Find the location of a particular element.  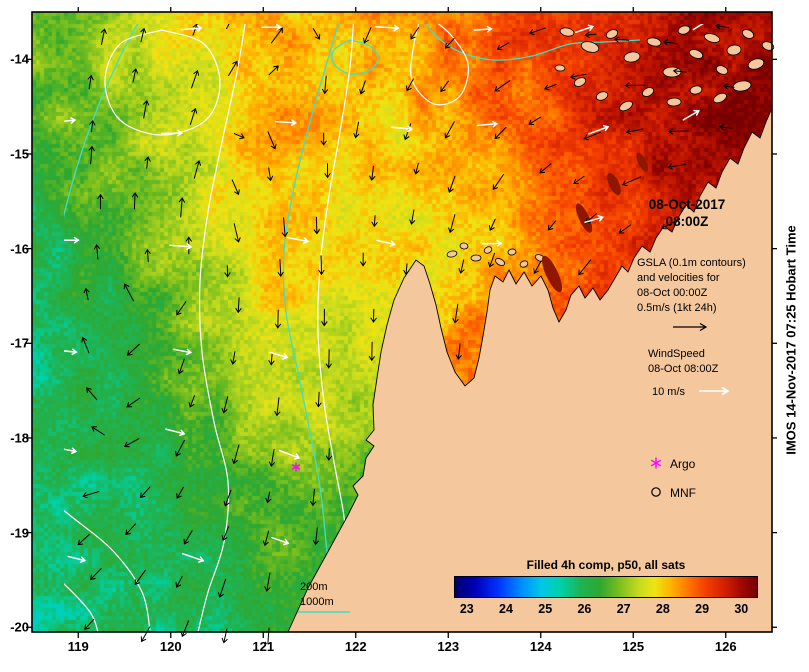

y-tick-label: -17 is located at coordinates (19, 343).